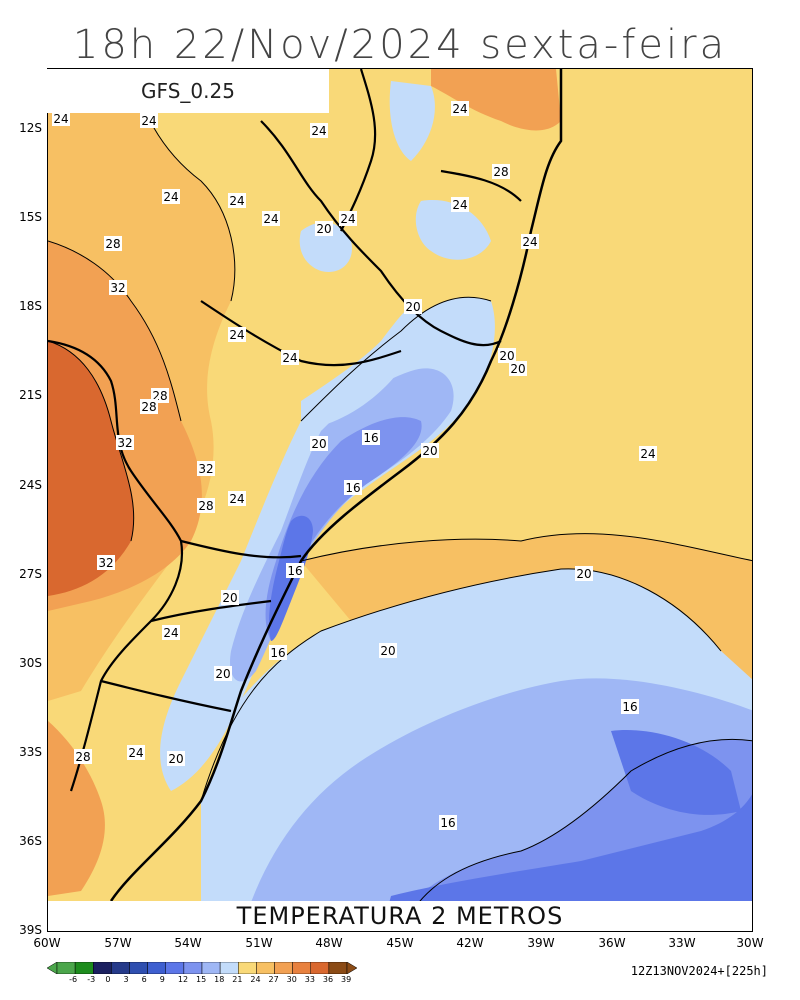  What do you see at coordinates (612, 943) in the screenshot?
I see `lon-label: 36W` at bounding box center [612, 943].